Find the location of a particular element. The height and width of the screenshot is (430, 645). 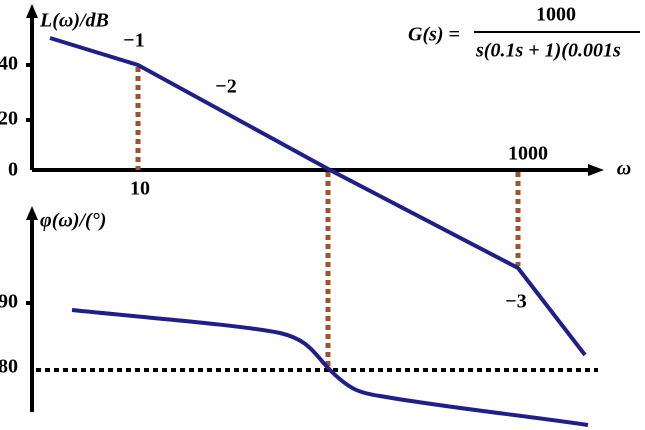

slope-label: −3 is located at coordinates (515, 302).